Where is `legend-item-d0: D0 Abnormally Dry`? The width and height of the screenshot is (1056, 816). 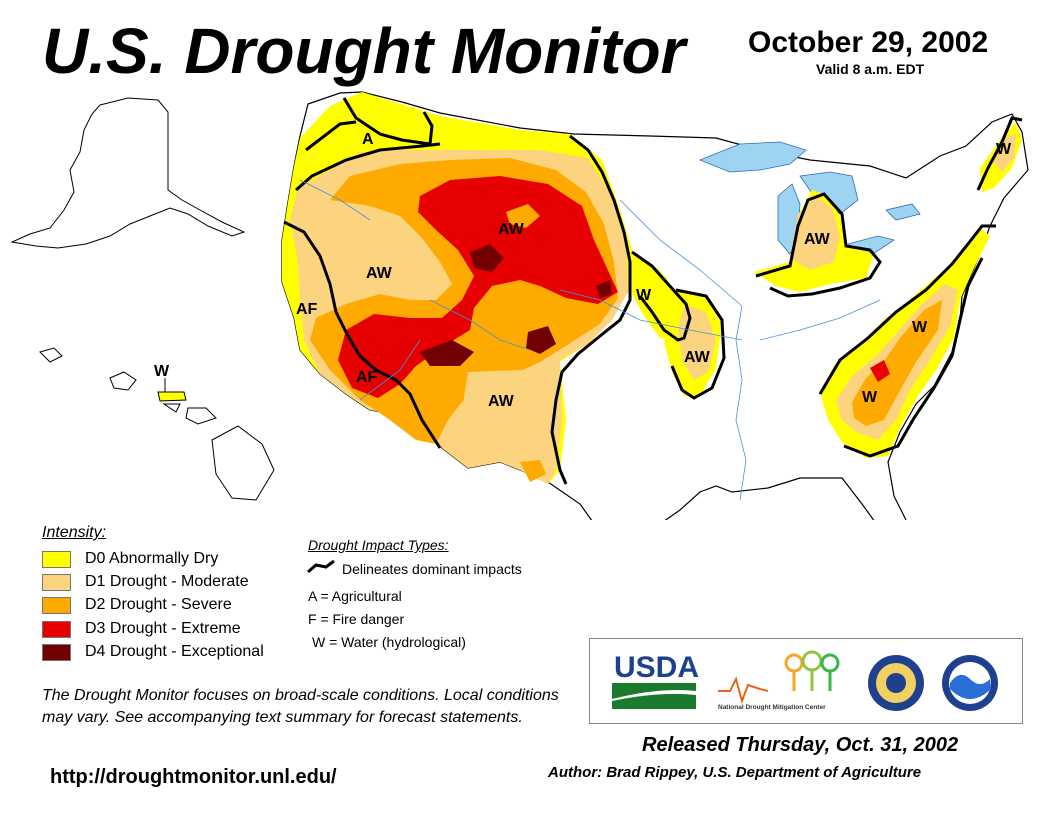
legend-item-d0: D0 Abnormally Dry is located at coordinates (130, 559).